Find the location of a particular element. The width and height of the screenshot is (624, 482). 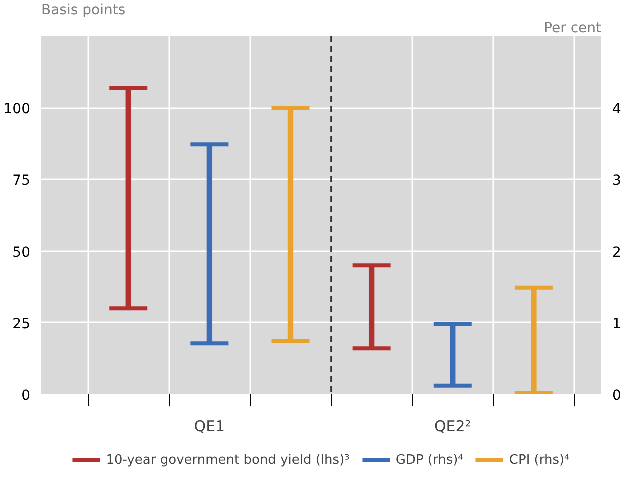

x-tick-label: QE1 is located at coordinates (210, 427).